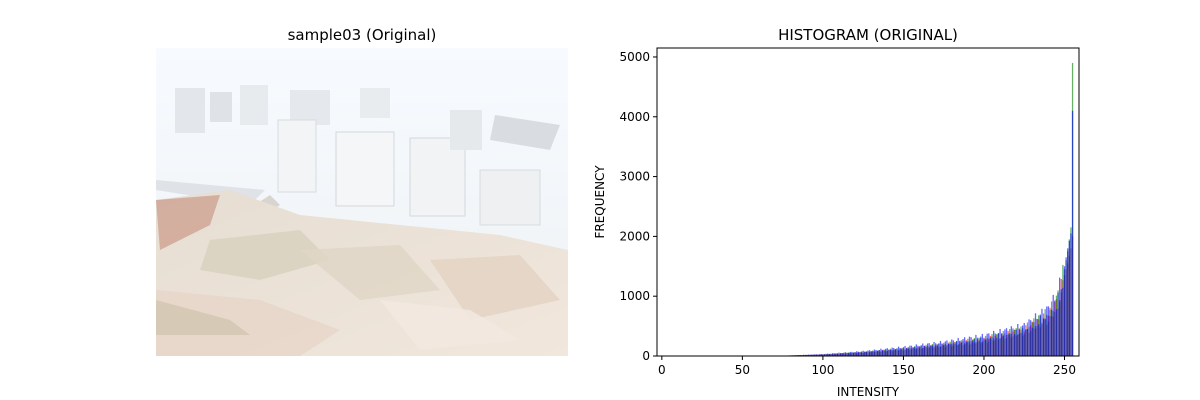 The height and width of the screenshot is (400, 1200). I want to click on x-tick-label-0: 0, so click(662, 370).